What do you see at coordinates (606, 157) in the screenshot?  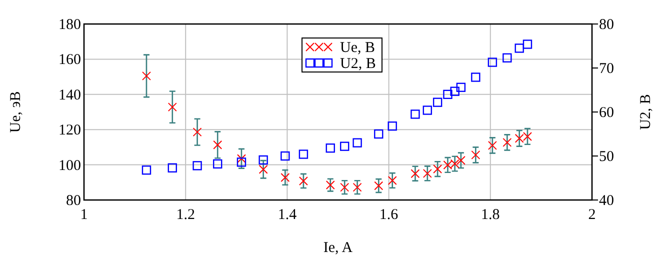 I see `y2-tick-label: 50` at bounding box center [606, 157].